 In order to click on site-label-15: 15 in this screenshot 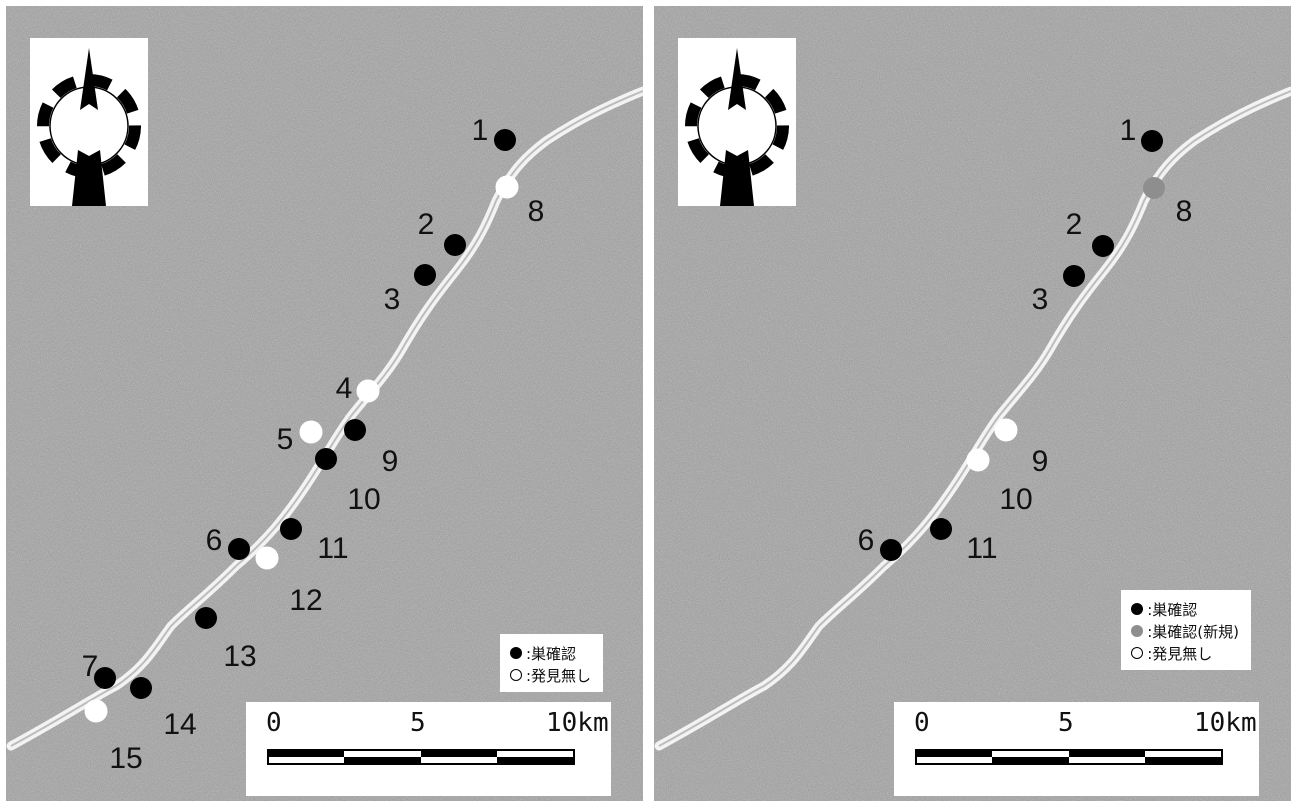, I will do `click(125, 758)`.